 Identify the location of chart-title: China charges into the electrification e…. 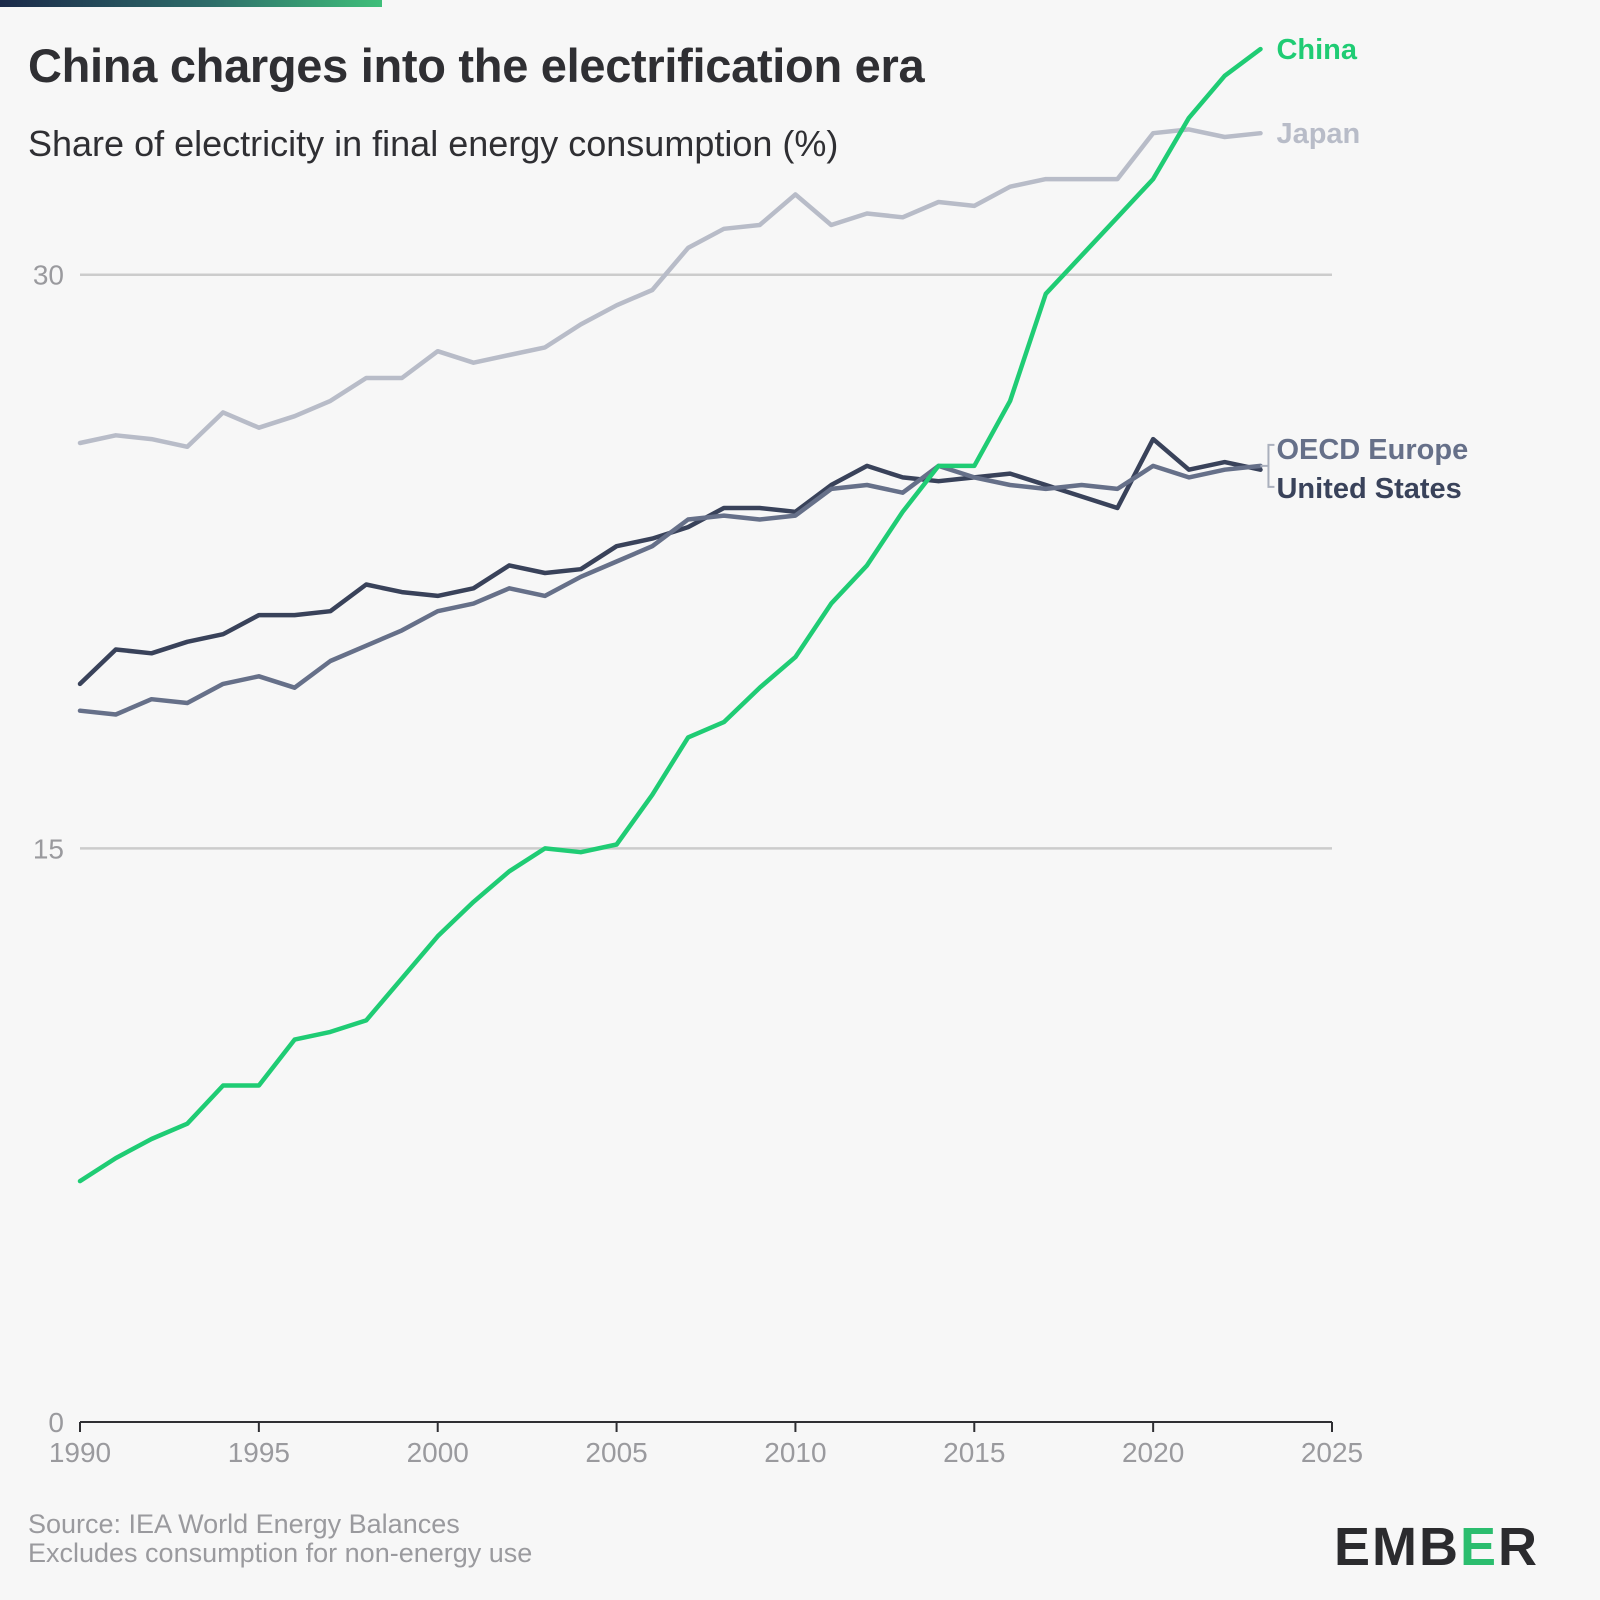
(476, 65).